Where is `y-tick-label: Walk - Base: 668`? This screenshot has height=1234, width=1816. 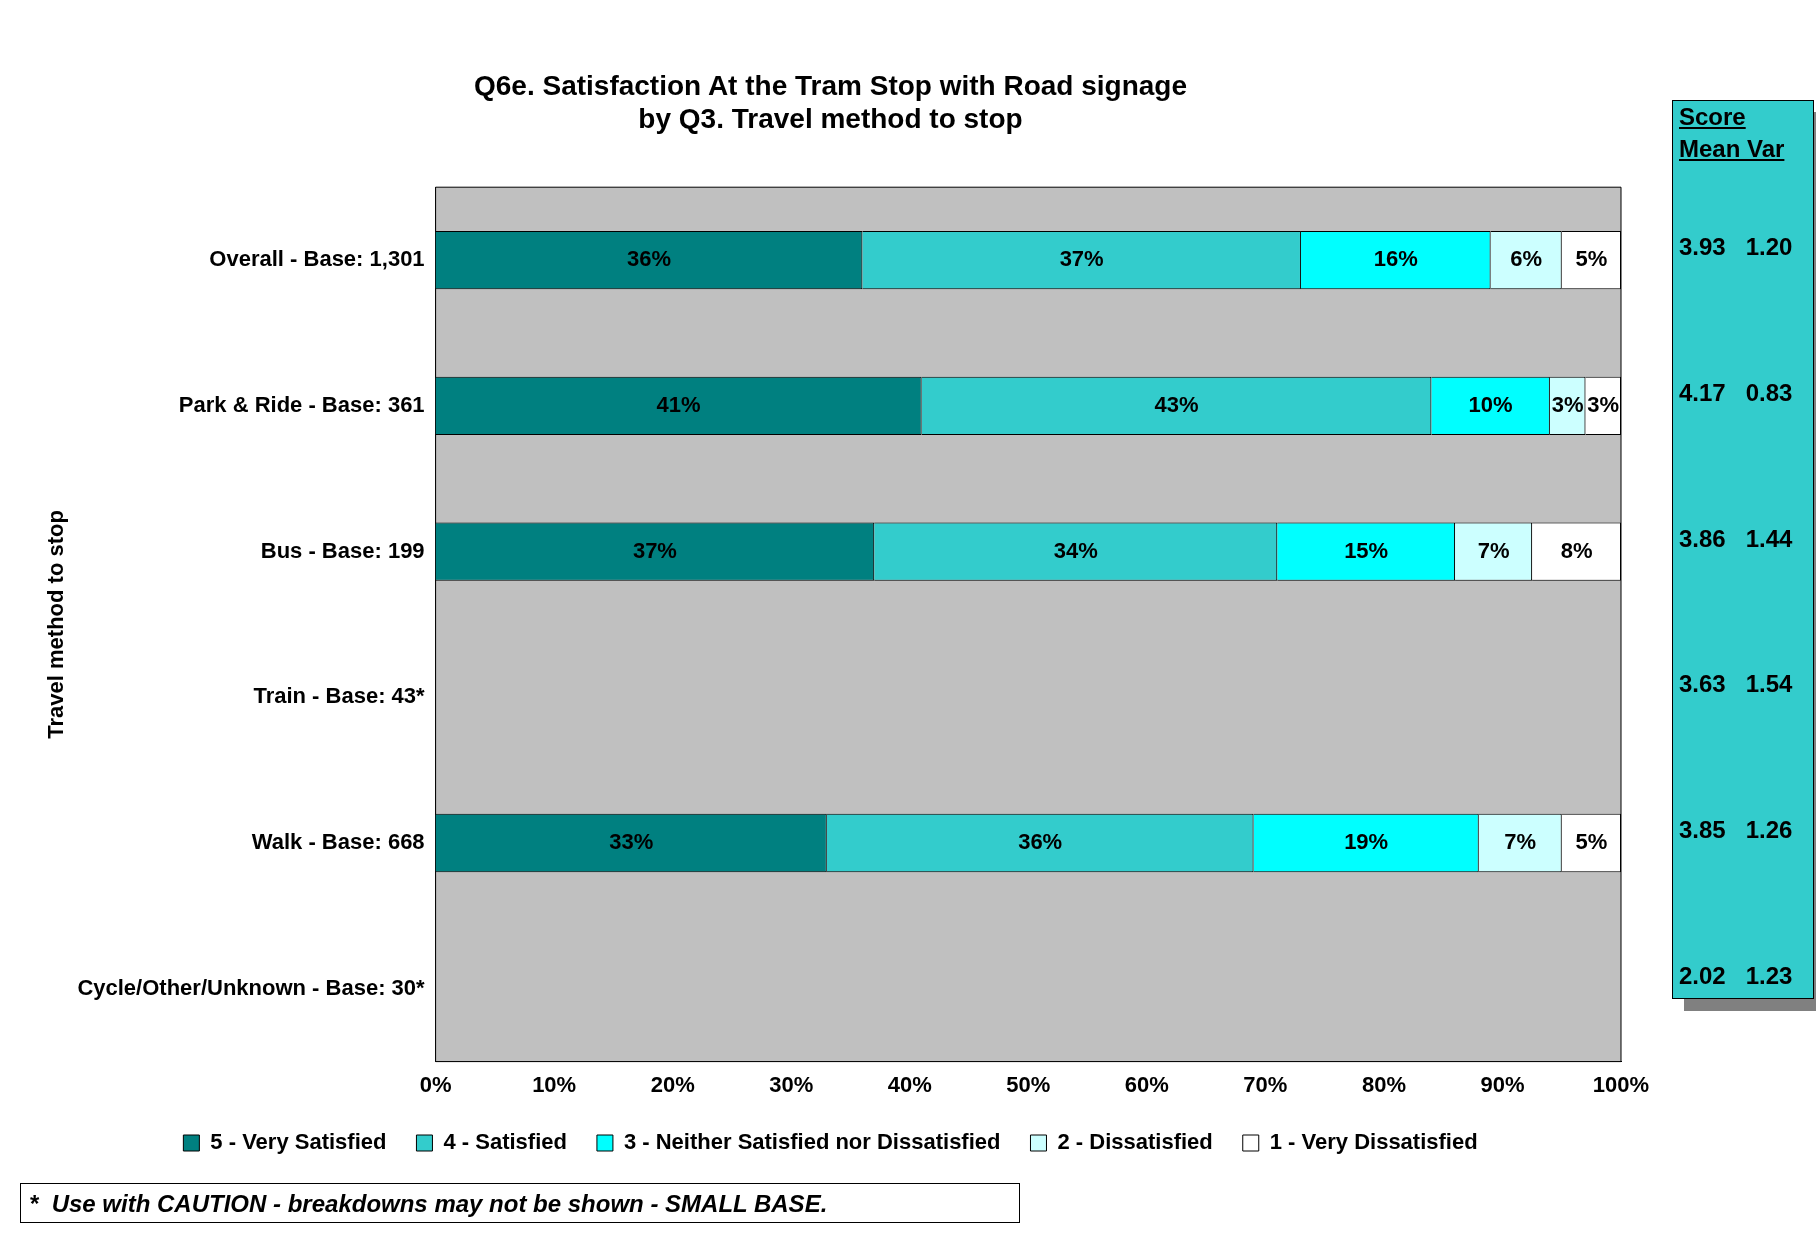 y-tick-label: Walk - Base: 668 is located at coordinates (338, 842).